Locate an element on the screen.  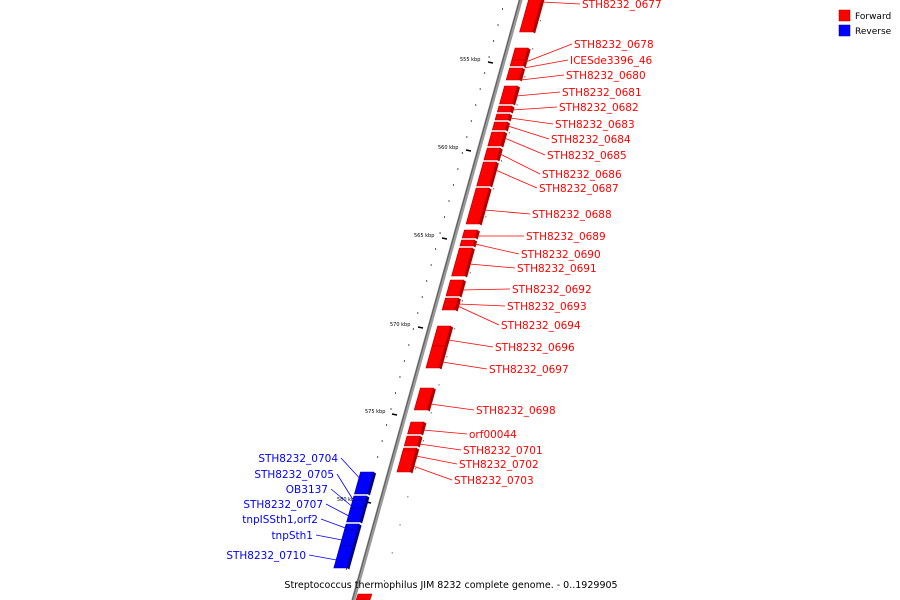
gene-label: tnpISSth1,orf2 is located at coordinates (280, 520).